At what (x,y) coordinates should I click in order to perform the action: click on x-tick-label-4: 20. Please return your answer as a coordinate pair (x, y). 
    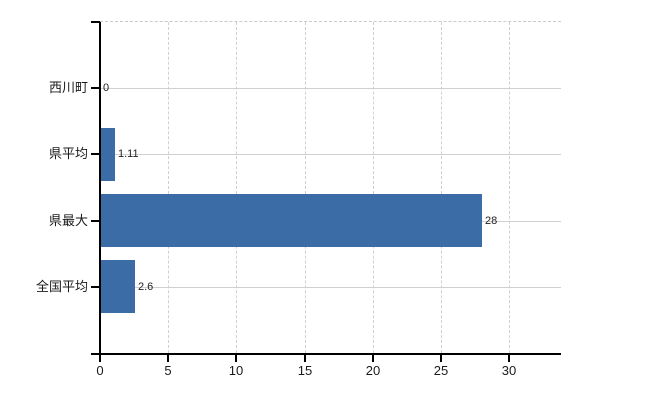
    Looking at the image, I should click on (373, 370).